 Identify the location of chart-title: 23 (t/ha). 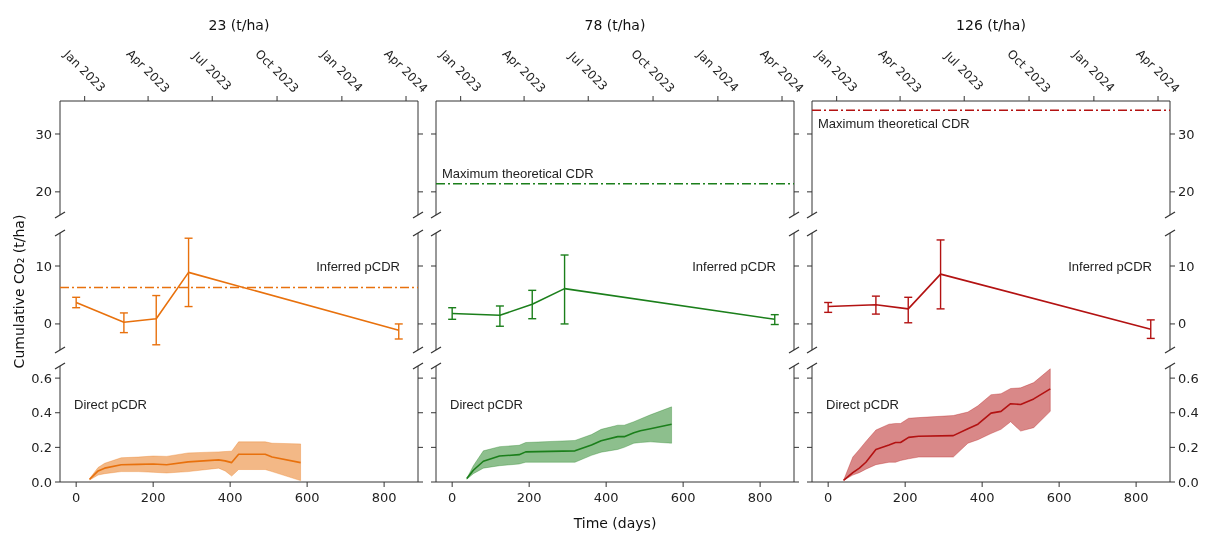
(239, 25).